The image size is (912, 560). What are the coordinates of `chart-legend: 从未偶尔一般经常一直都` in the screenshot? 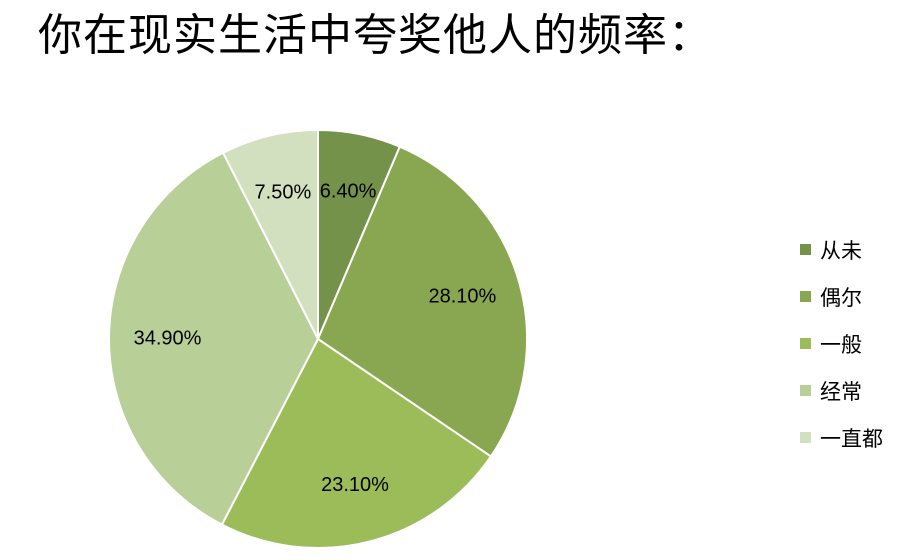 It's located at (841, 343).